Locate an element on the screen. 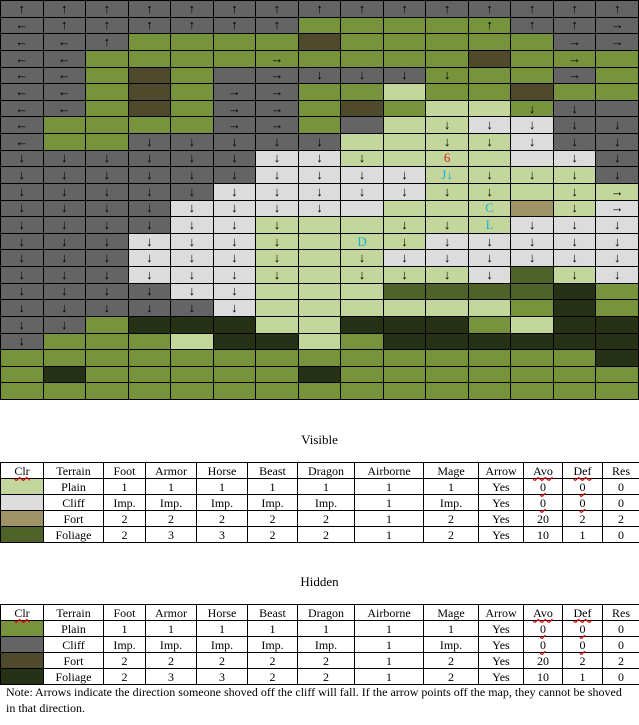 The width and height of the screenshot is (639, 725). table-cell: Yes is located at coordinates (501, 486).